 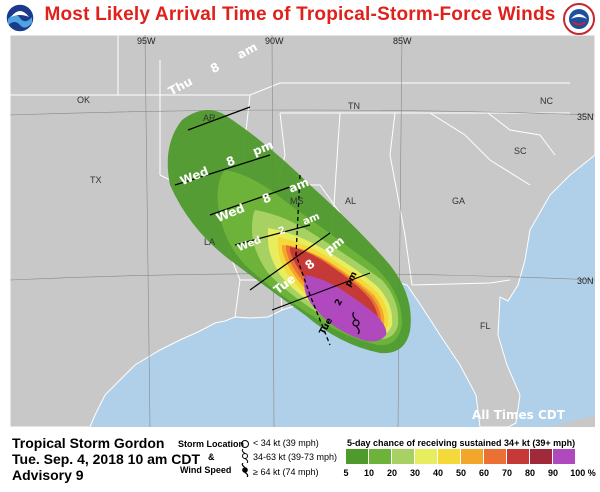 What do you see at coordinates (585, 281) in the screenshot?
I see `lat-label-30n: 30N` at bounding box center [585, 281].